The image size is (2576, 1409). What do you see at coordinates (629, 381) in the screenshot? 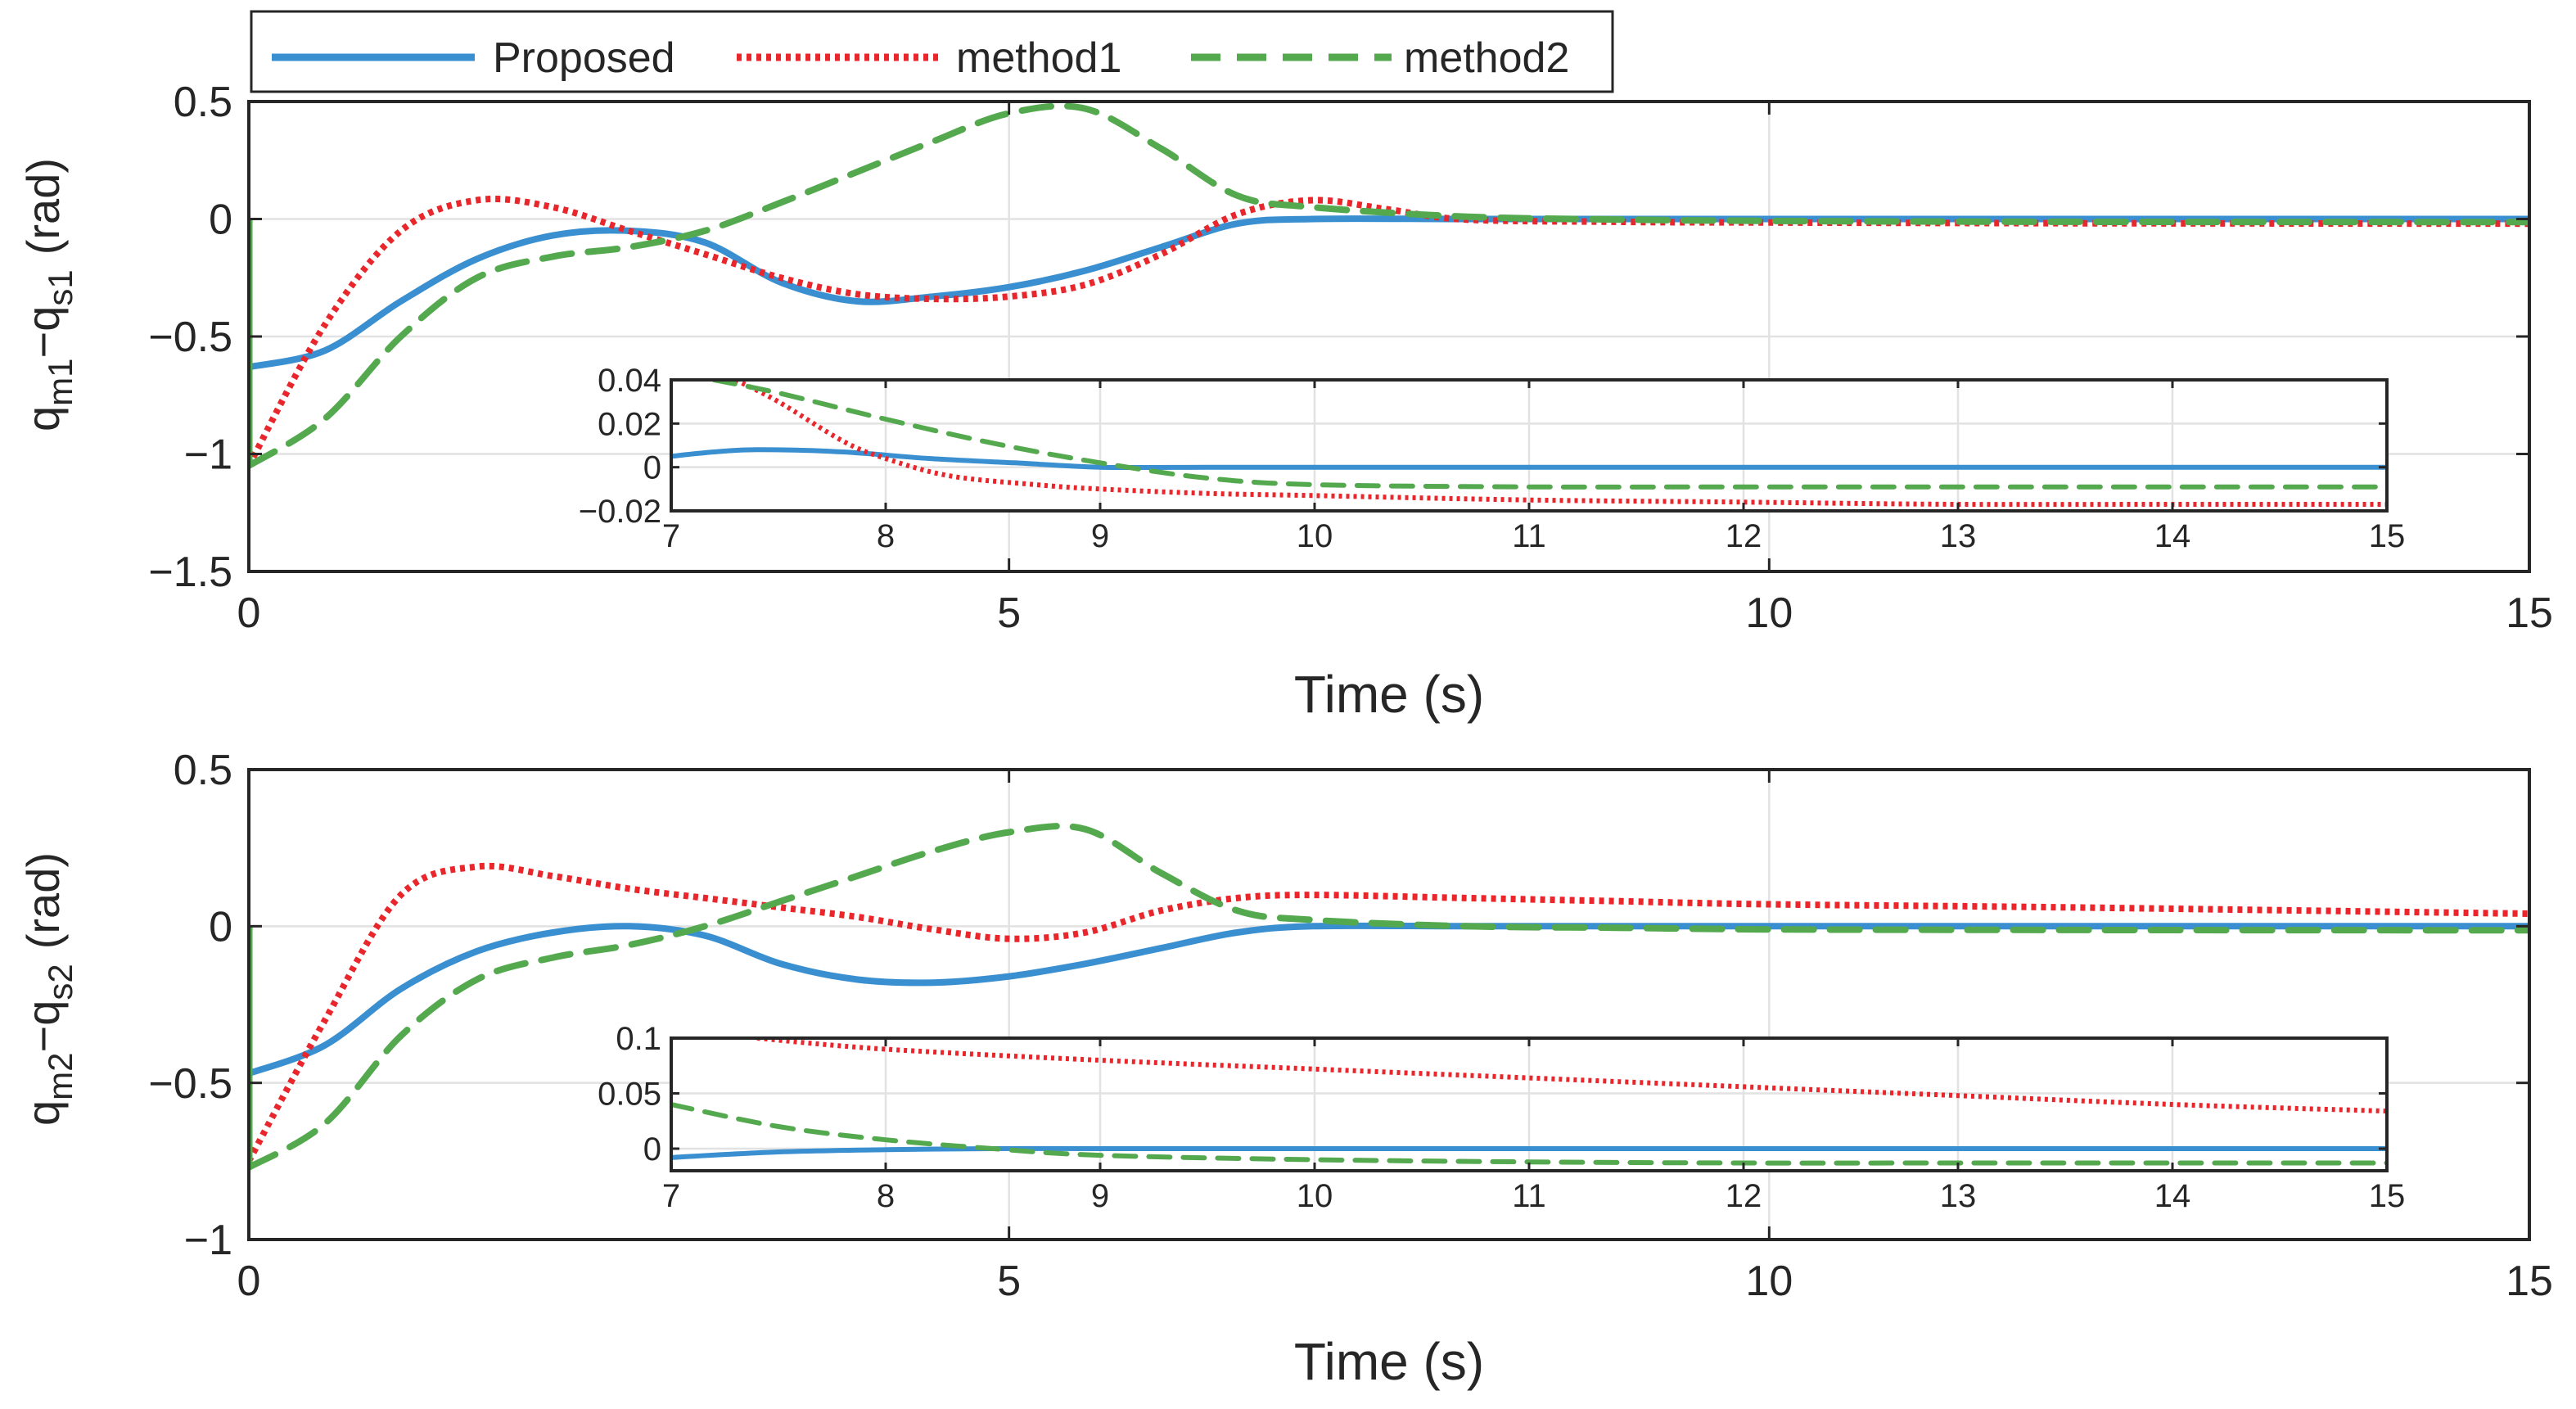
I see `top-inset-y-tick-label: 0.04` at bounding box center [629, 381].